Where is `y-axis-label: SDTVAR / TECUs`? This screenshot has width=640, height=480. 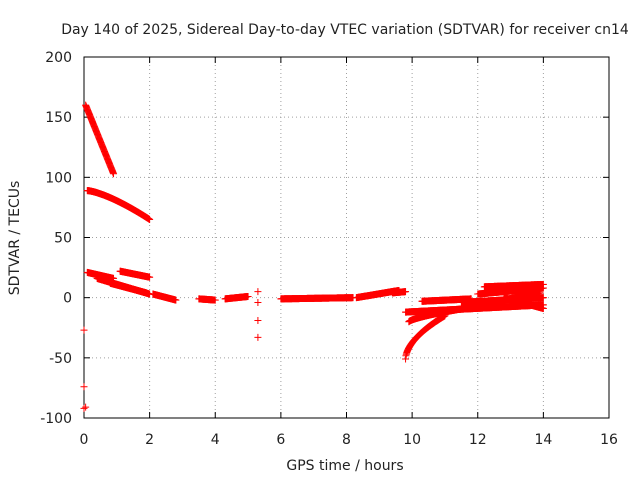 y-axis-label: SDTVAR / TECUs is located at coordinates (15, 238).